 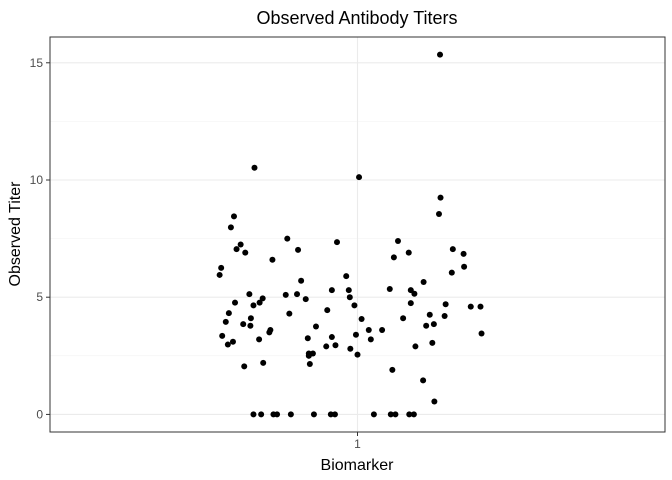 I want to click on y-tick-label: 5, so click(x=39, y=297).